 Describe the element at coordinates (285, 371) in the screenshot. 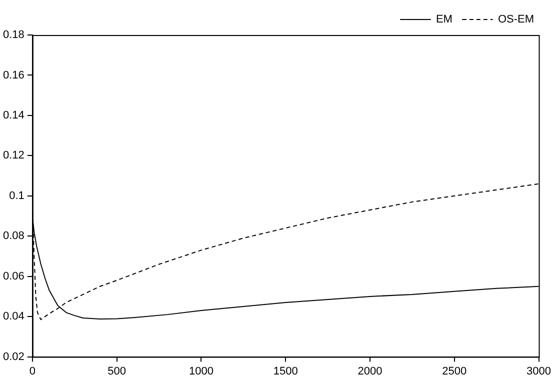

I see `x-tick-label: 1500` at that location.